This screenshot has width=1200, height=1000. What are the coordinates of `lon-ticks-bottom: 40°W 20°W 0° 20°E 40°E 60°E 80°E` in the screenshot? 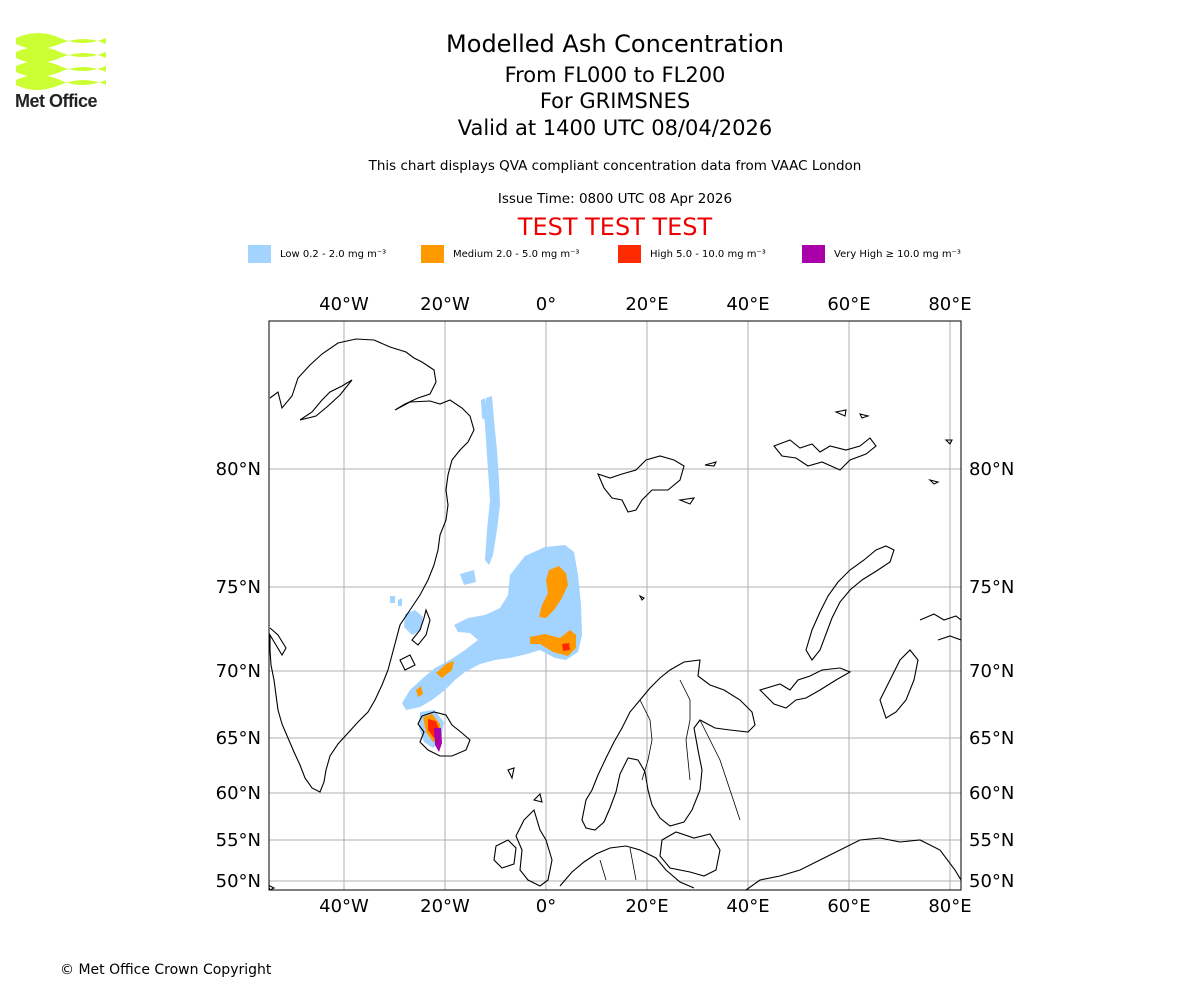 It's located at (645, 906).